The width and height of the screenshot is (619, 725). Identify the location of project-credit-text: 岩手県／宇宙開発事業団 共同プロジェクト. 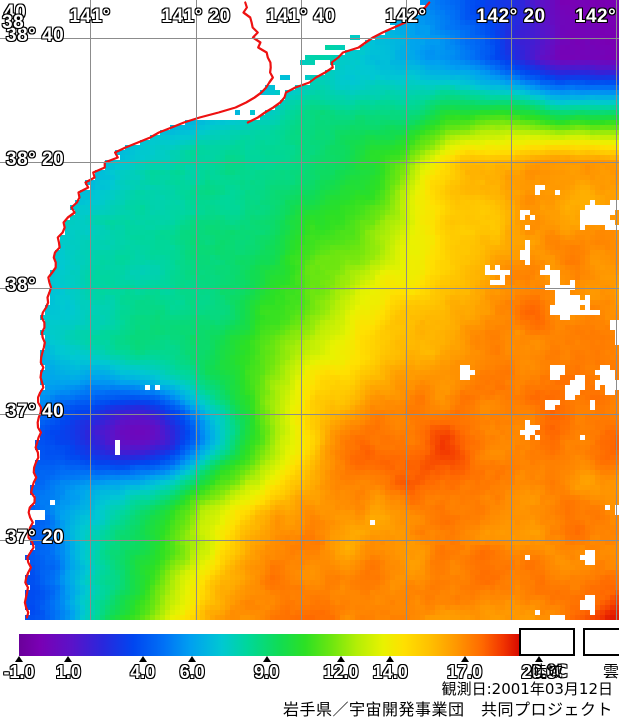
(447, 709).